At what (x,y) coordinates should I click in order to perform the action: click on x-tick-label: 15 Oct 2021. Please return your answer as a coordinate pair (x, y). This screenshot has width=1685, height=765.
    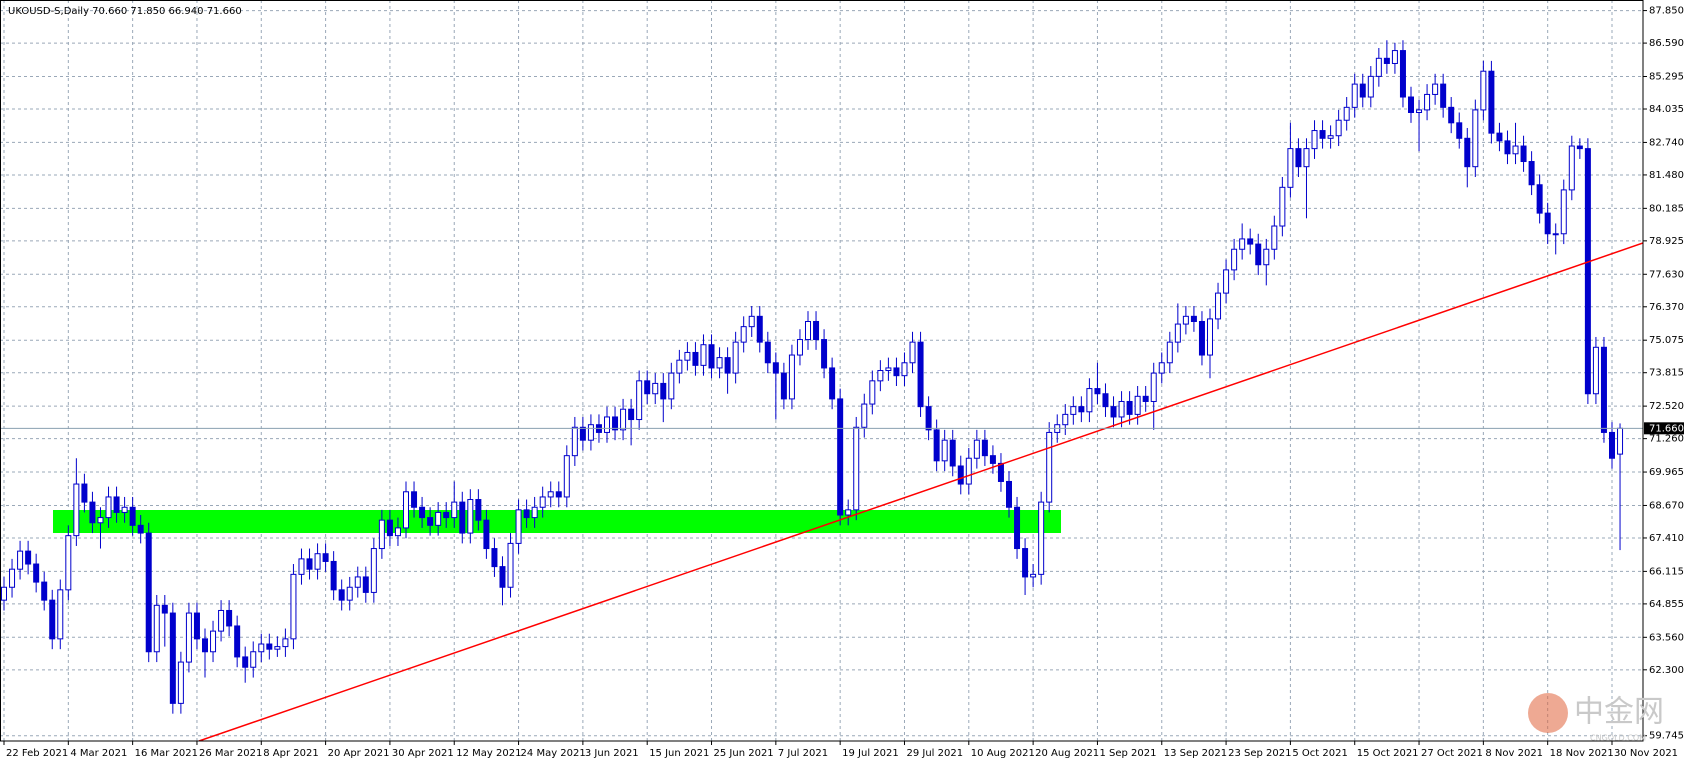
    Looking at the image, I should click on (1388, 753).